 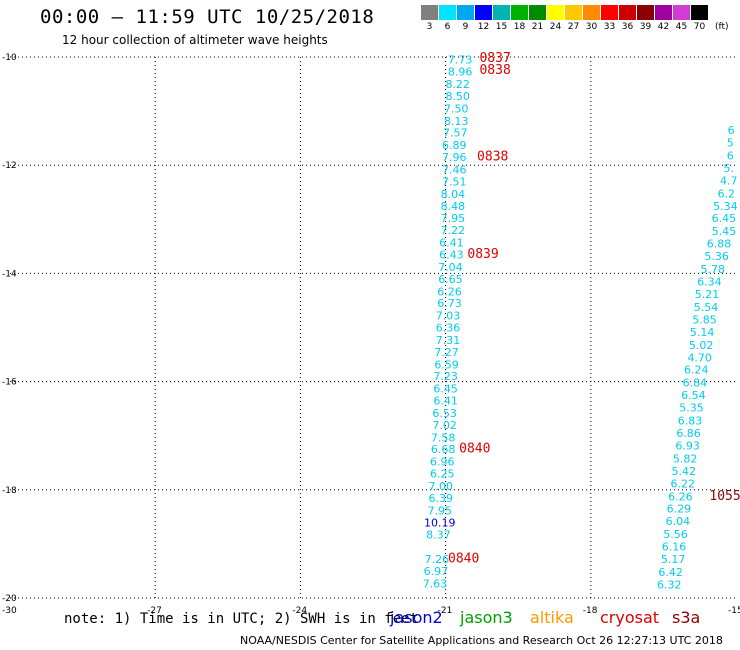 What do you see at coordinates (704, 319) in the screenshot?
I see `data-point-s3a: 5.85` at bounding box center [704, 319].